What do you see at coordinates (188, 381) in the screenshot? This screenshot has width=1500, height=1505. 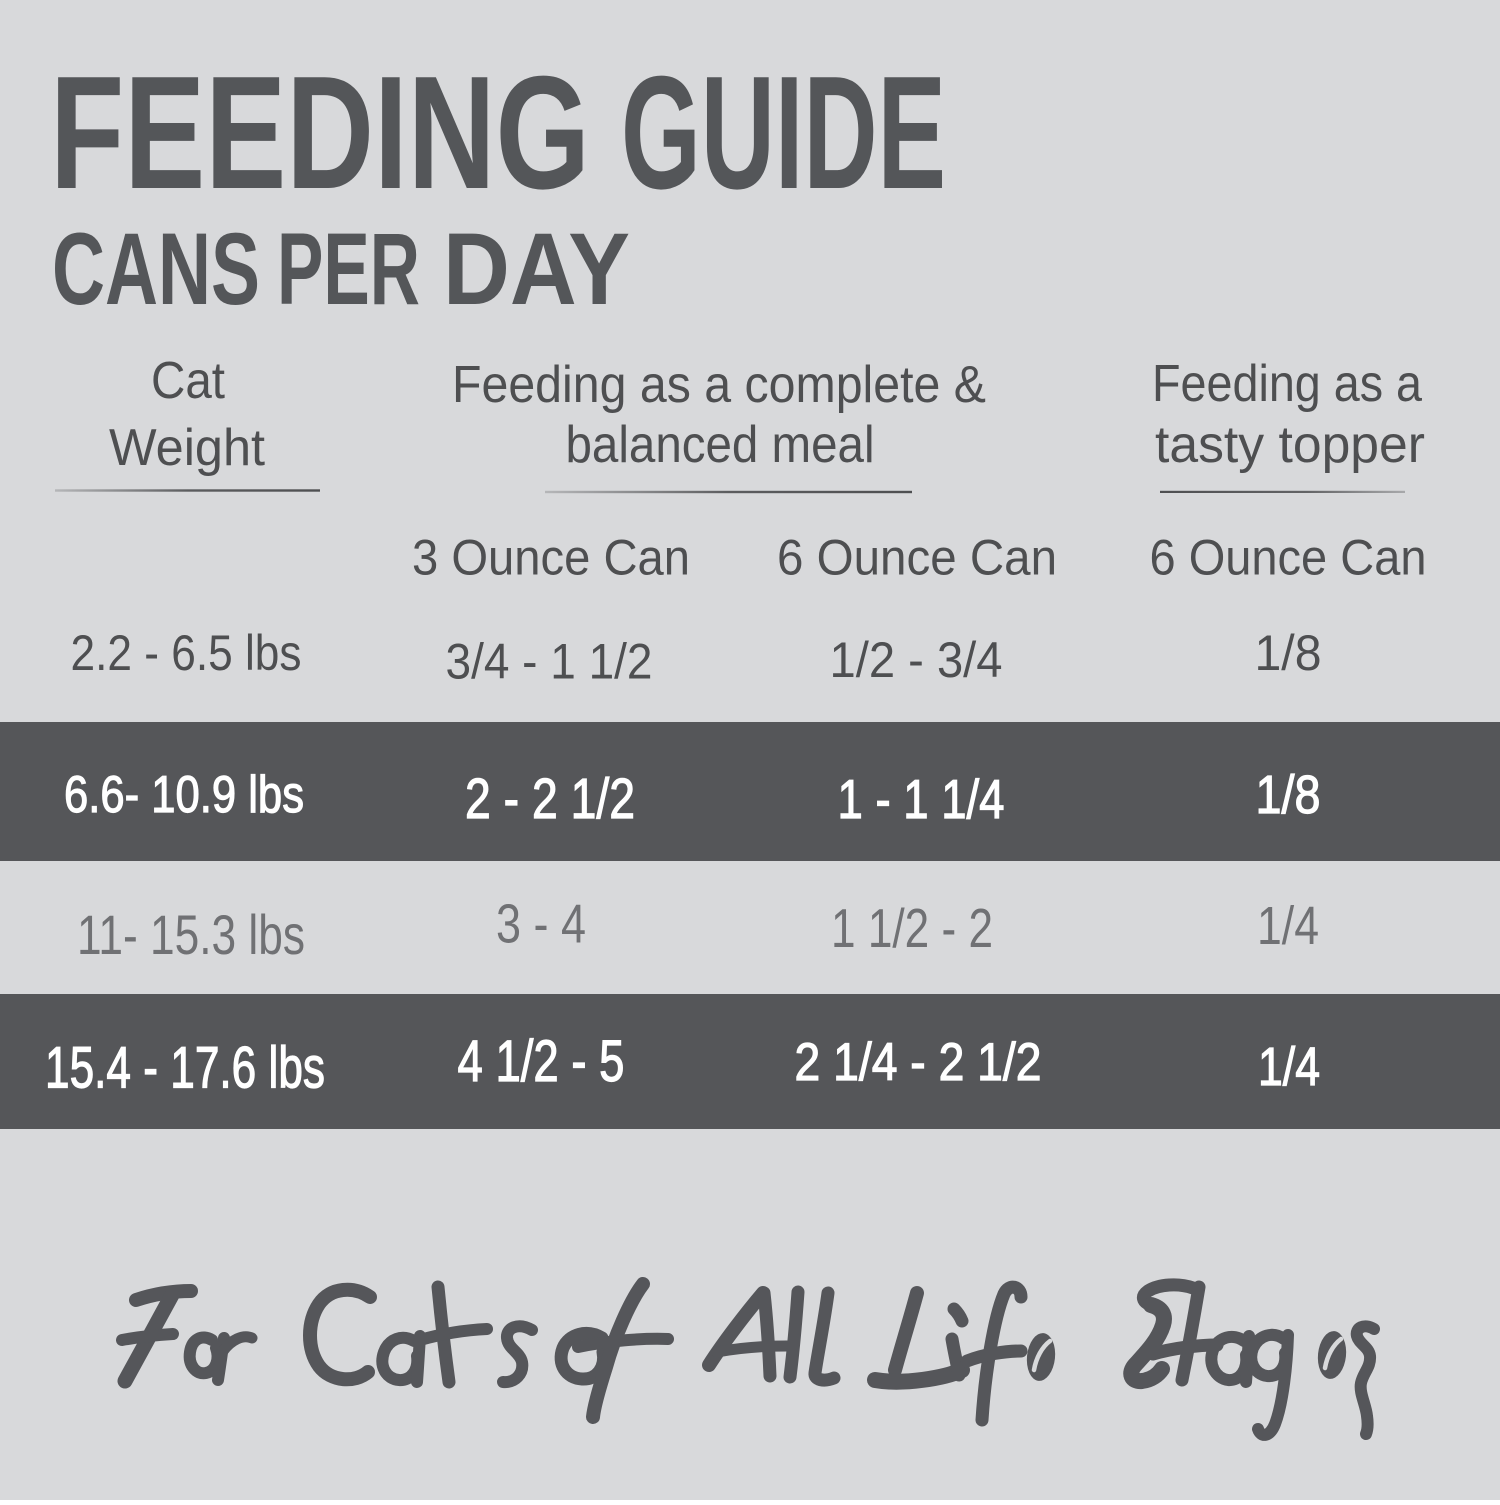 I see `svg-text: Cat` at bounding box center [188, 381].